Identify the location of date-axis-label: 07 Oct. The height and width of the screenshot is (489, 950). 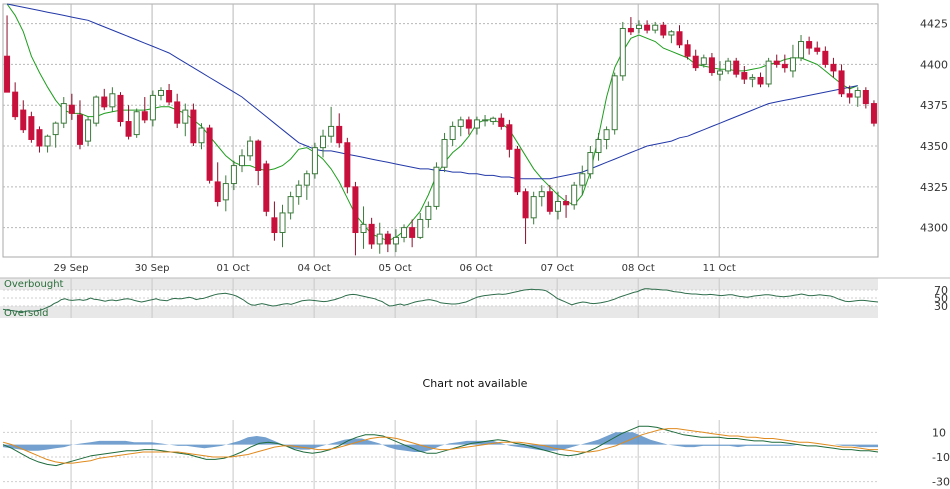
(557, 268).